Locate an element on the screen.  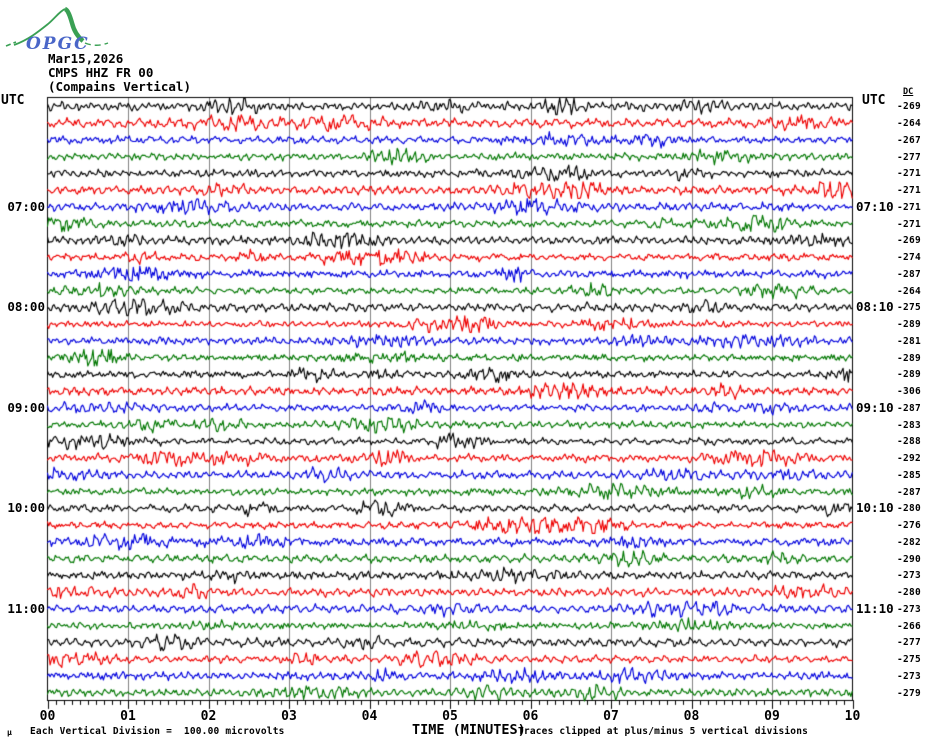
header-component: (Compains Vertical) is located at coordinates (119, 86).